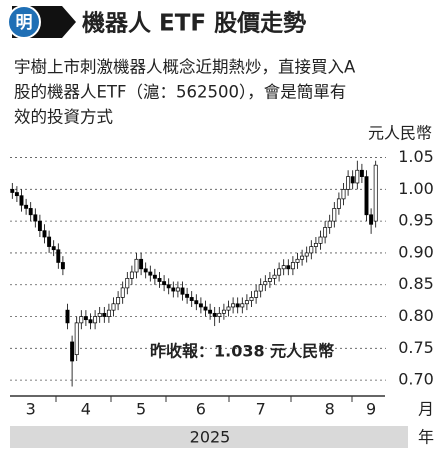 The height and width of the screenshot is (461, 448). I want to click on logo-circle, so click(24, 22).